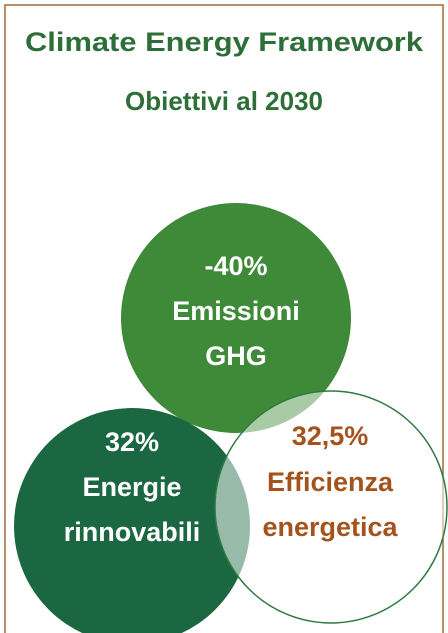  Describe the element at coordinates (224, 101) in the screenshot. I see `subtitle: Obiettivi al 2030` at that location.